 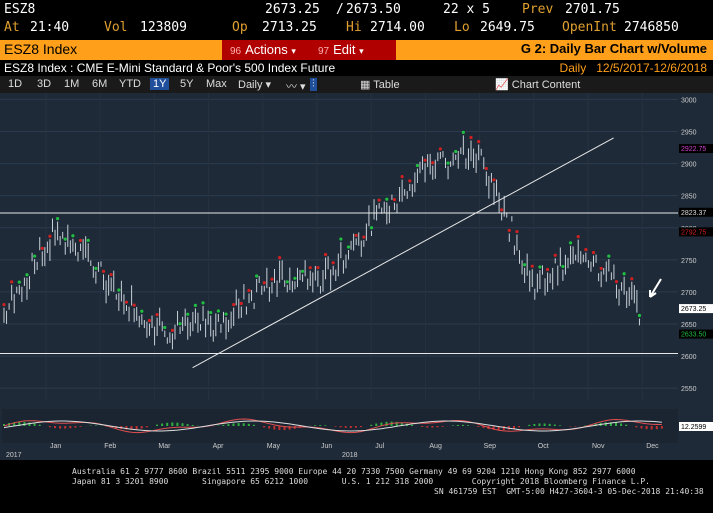 I want to click on line-type-icon: 〰 ▾, so click(x=296, y=87).